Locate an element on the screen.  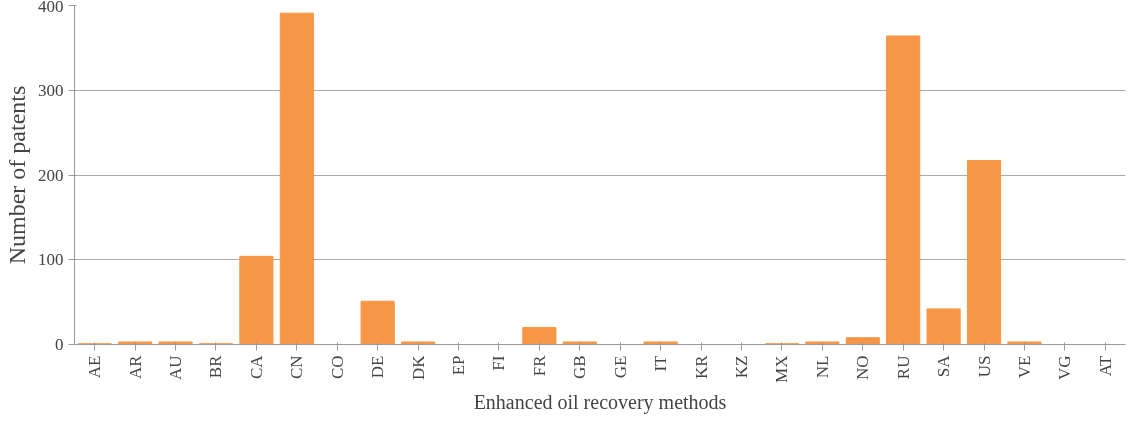
x-tick-label: CN is located at coordinates (297, 367).